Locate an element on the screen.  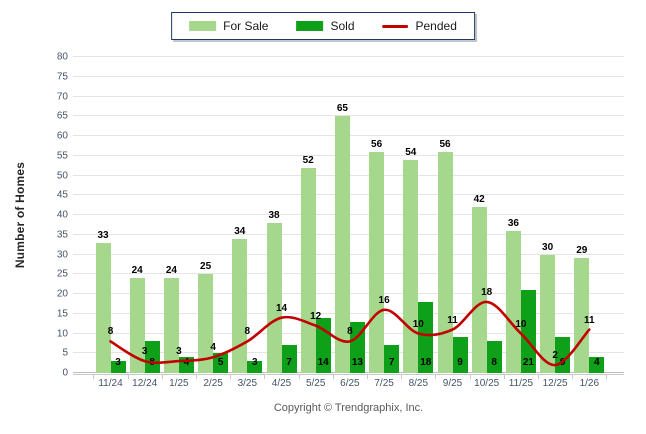
for-sale-value-label: 54 is located at coordinates (411, 152).